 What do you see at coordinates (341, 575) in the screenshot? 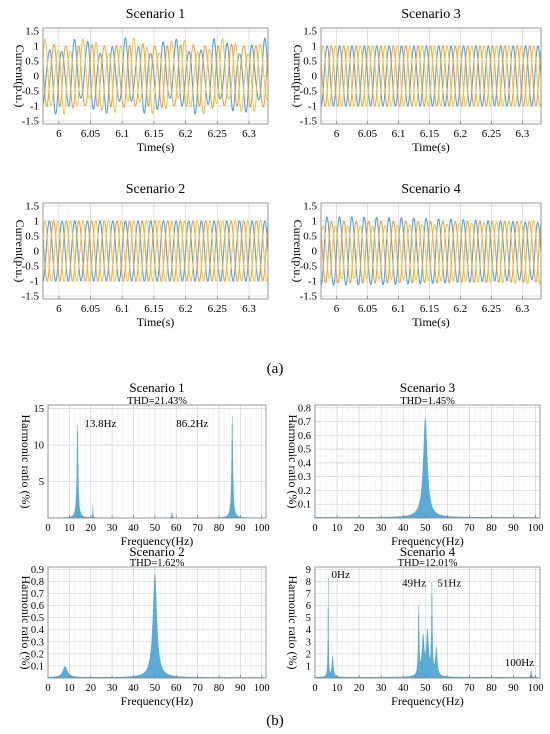
I see `peak-annotation: 0Hz` at bounding box center [341, 575].